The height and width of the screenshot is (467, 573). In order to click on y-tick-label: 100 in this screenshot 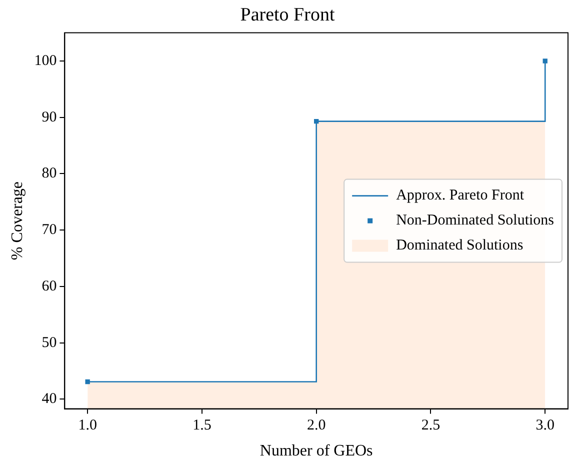, I will do `click(45, 60)`.